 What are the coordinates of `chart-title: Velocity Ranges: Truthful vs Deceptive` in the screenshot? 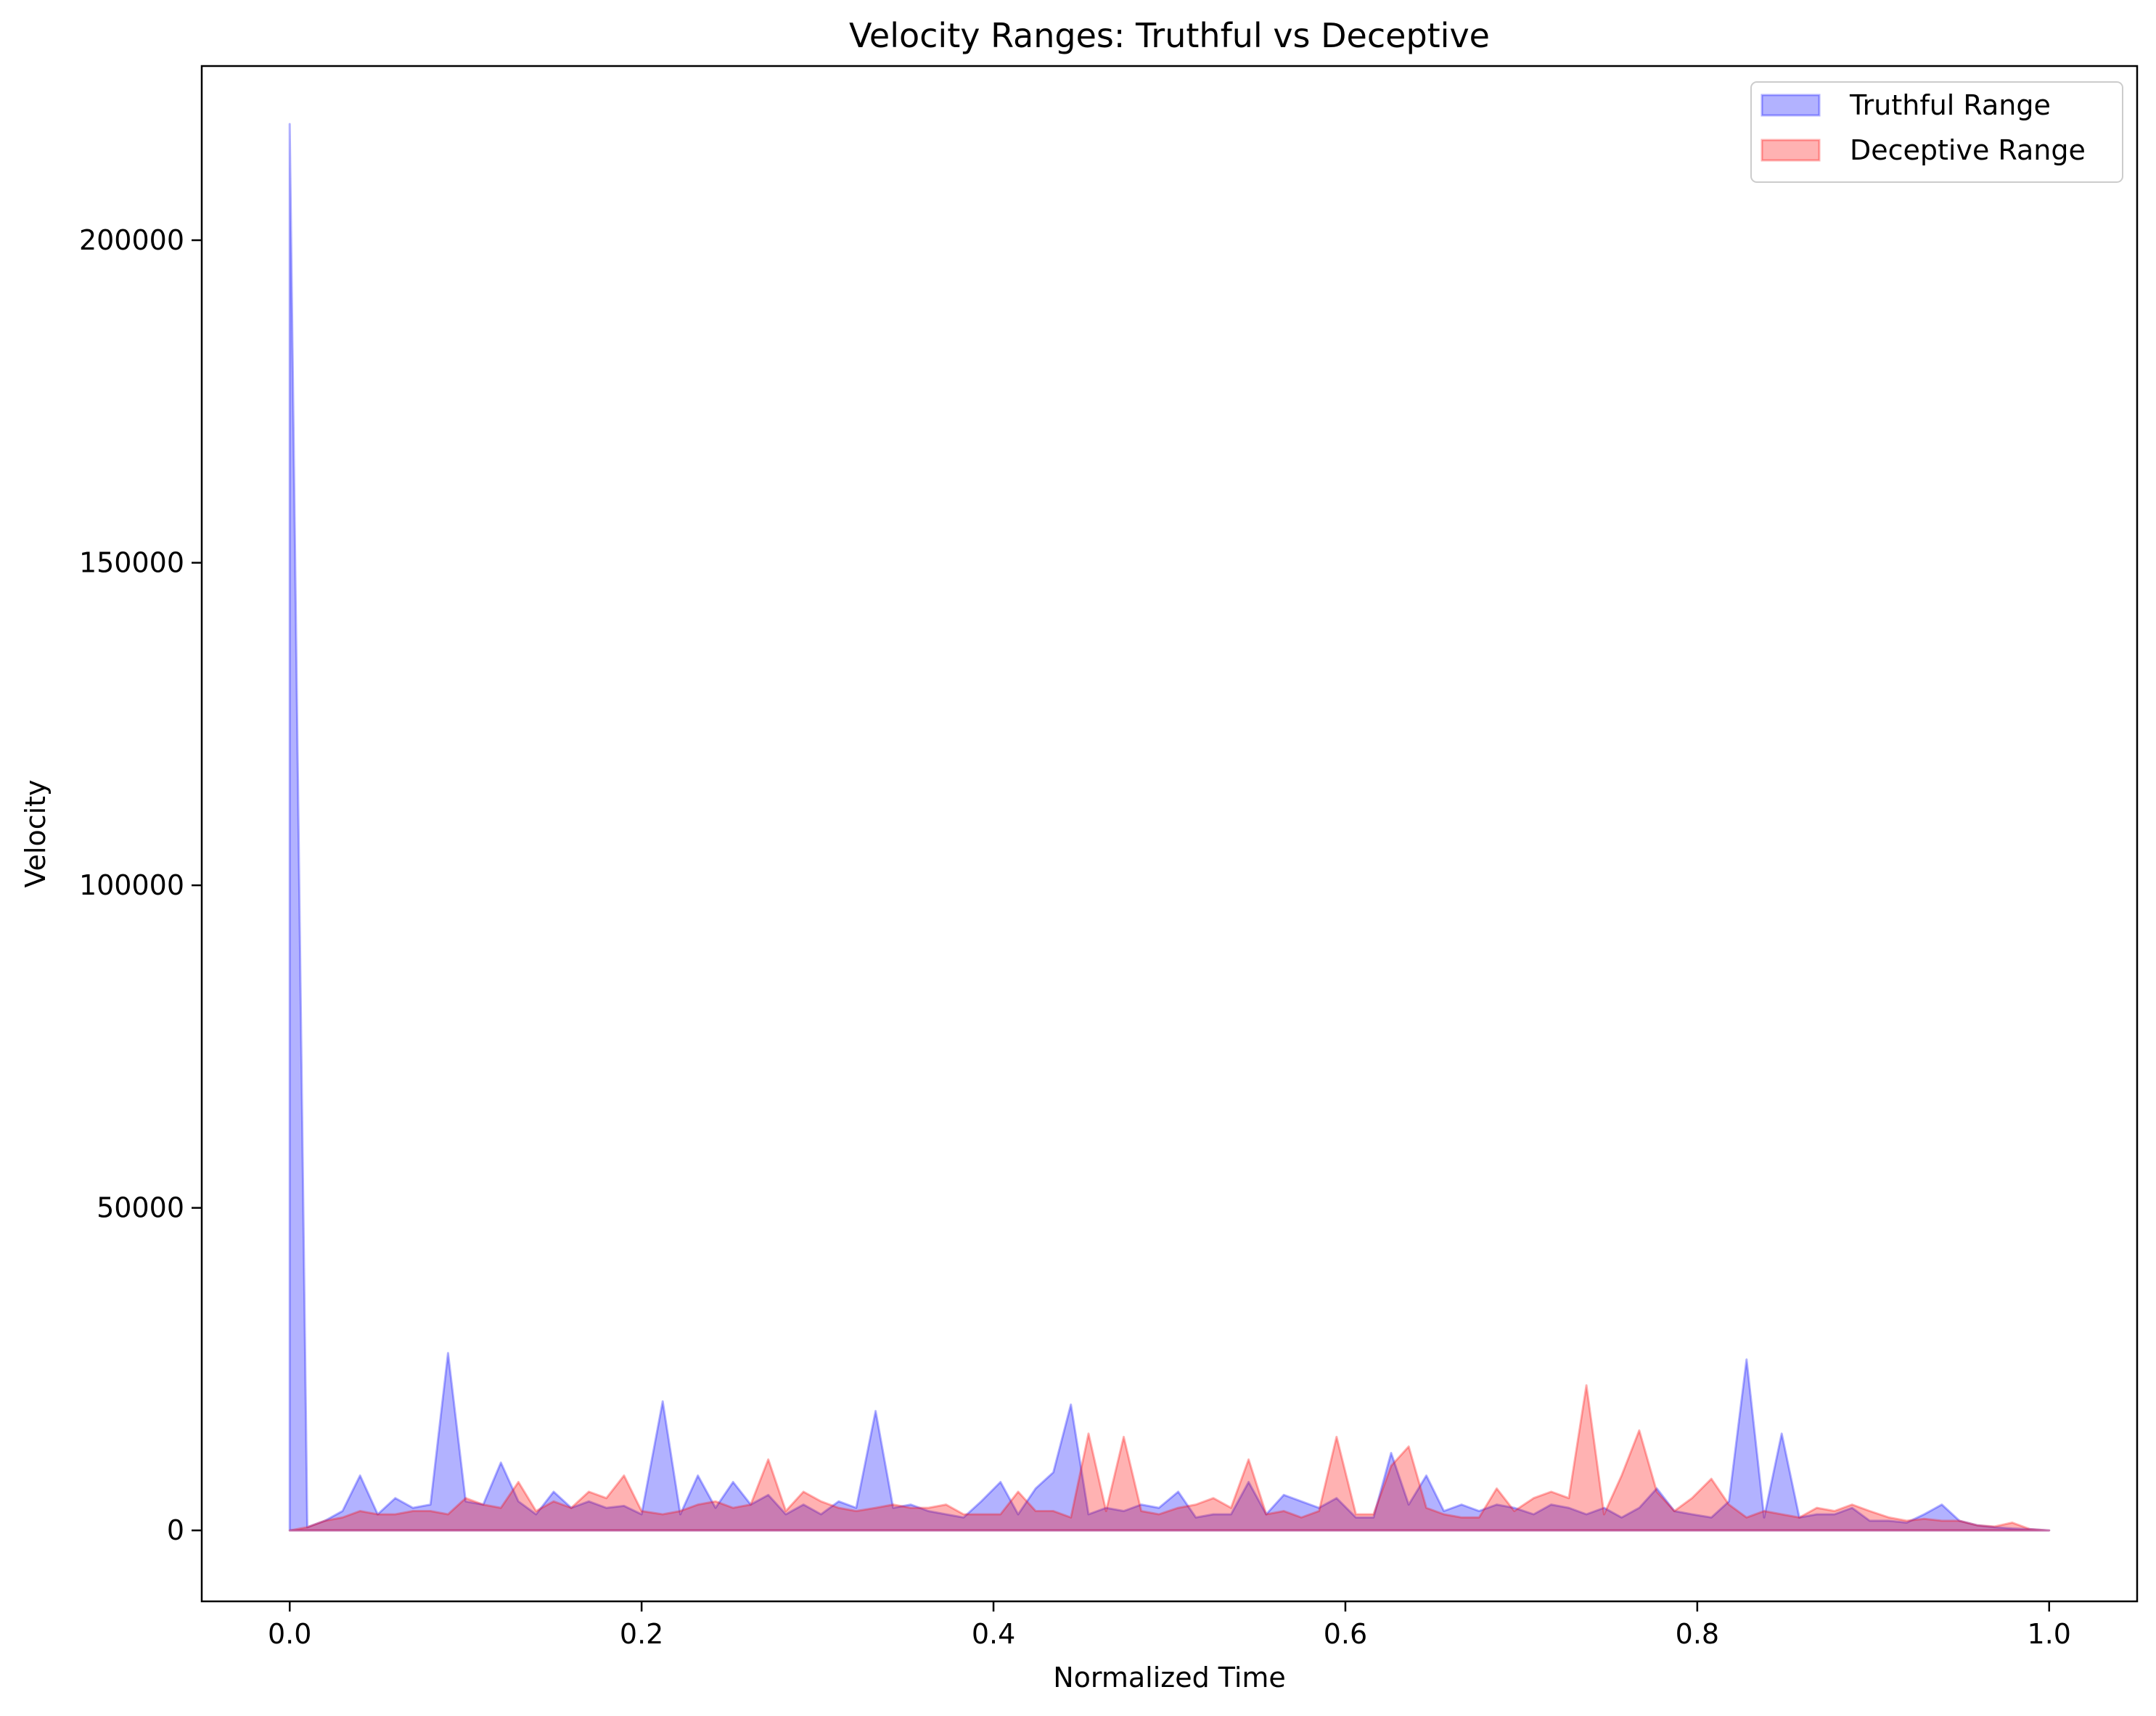 It's located at (1169, 35).